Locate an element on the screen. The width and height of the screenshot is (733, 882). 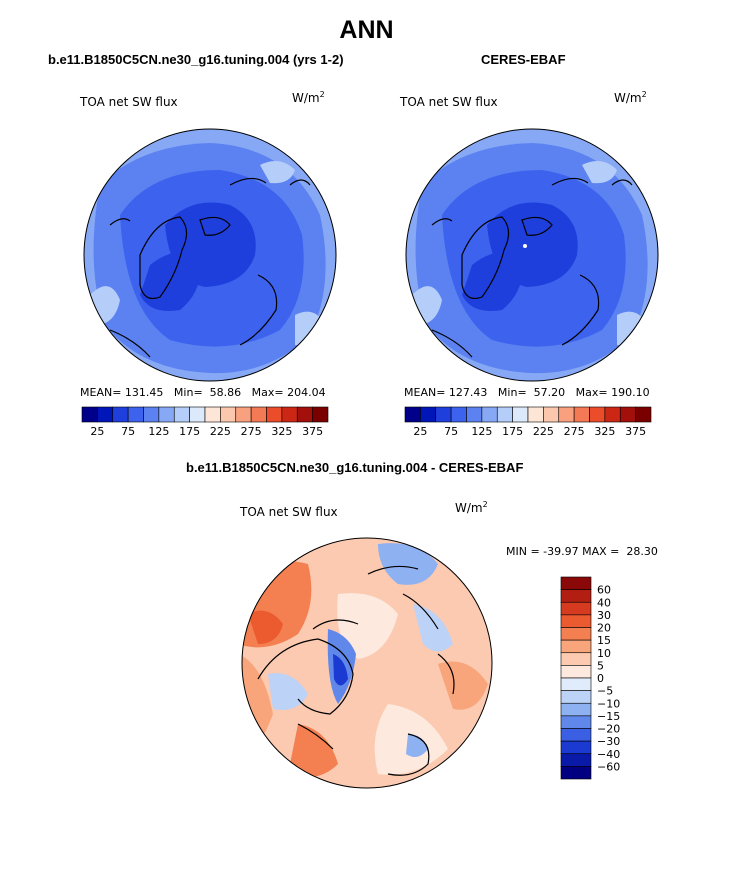
panel-2-colorbar-tick-label: 175 is located at coordinates (512, 431).